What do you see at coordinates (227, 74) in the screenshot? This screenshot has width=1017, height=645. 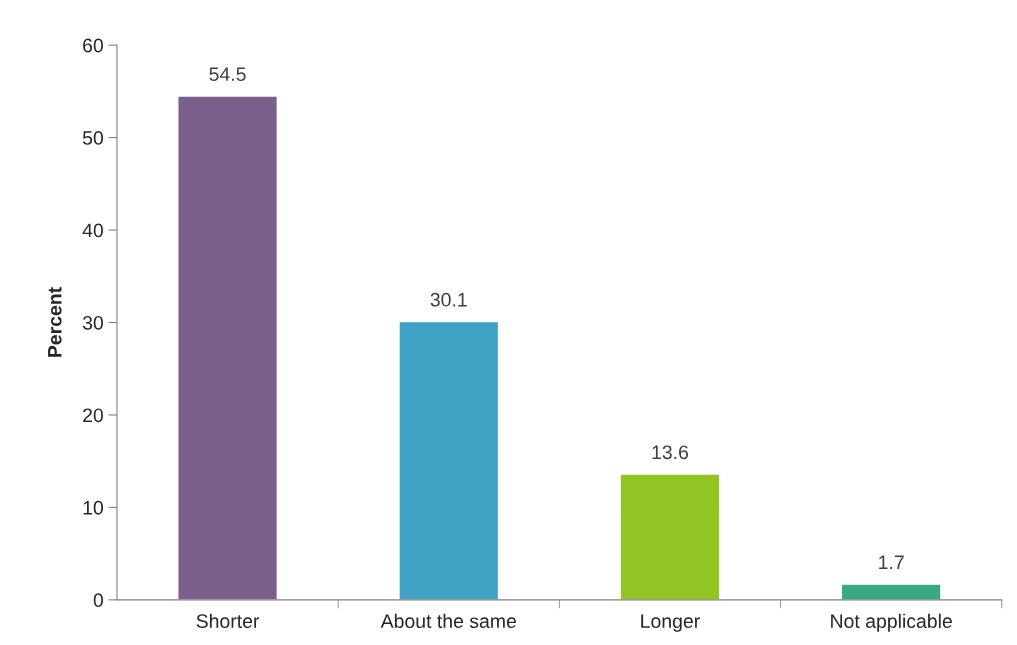 I see `data-label: 54.5` at bounding box center [227, 74].